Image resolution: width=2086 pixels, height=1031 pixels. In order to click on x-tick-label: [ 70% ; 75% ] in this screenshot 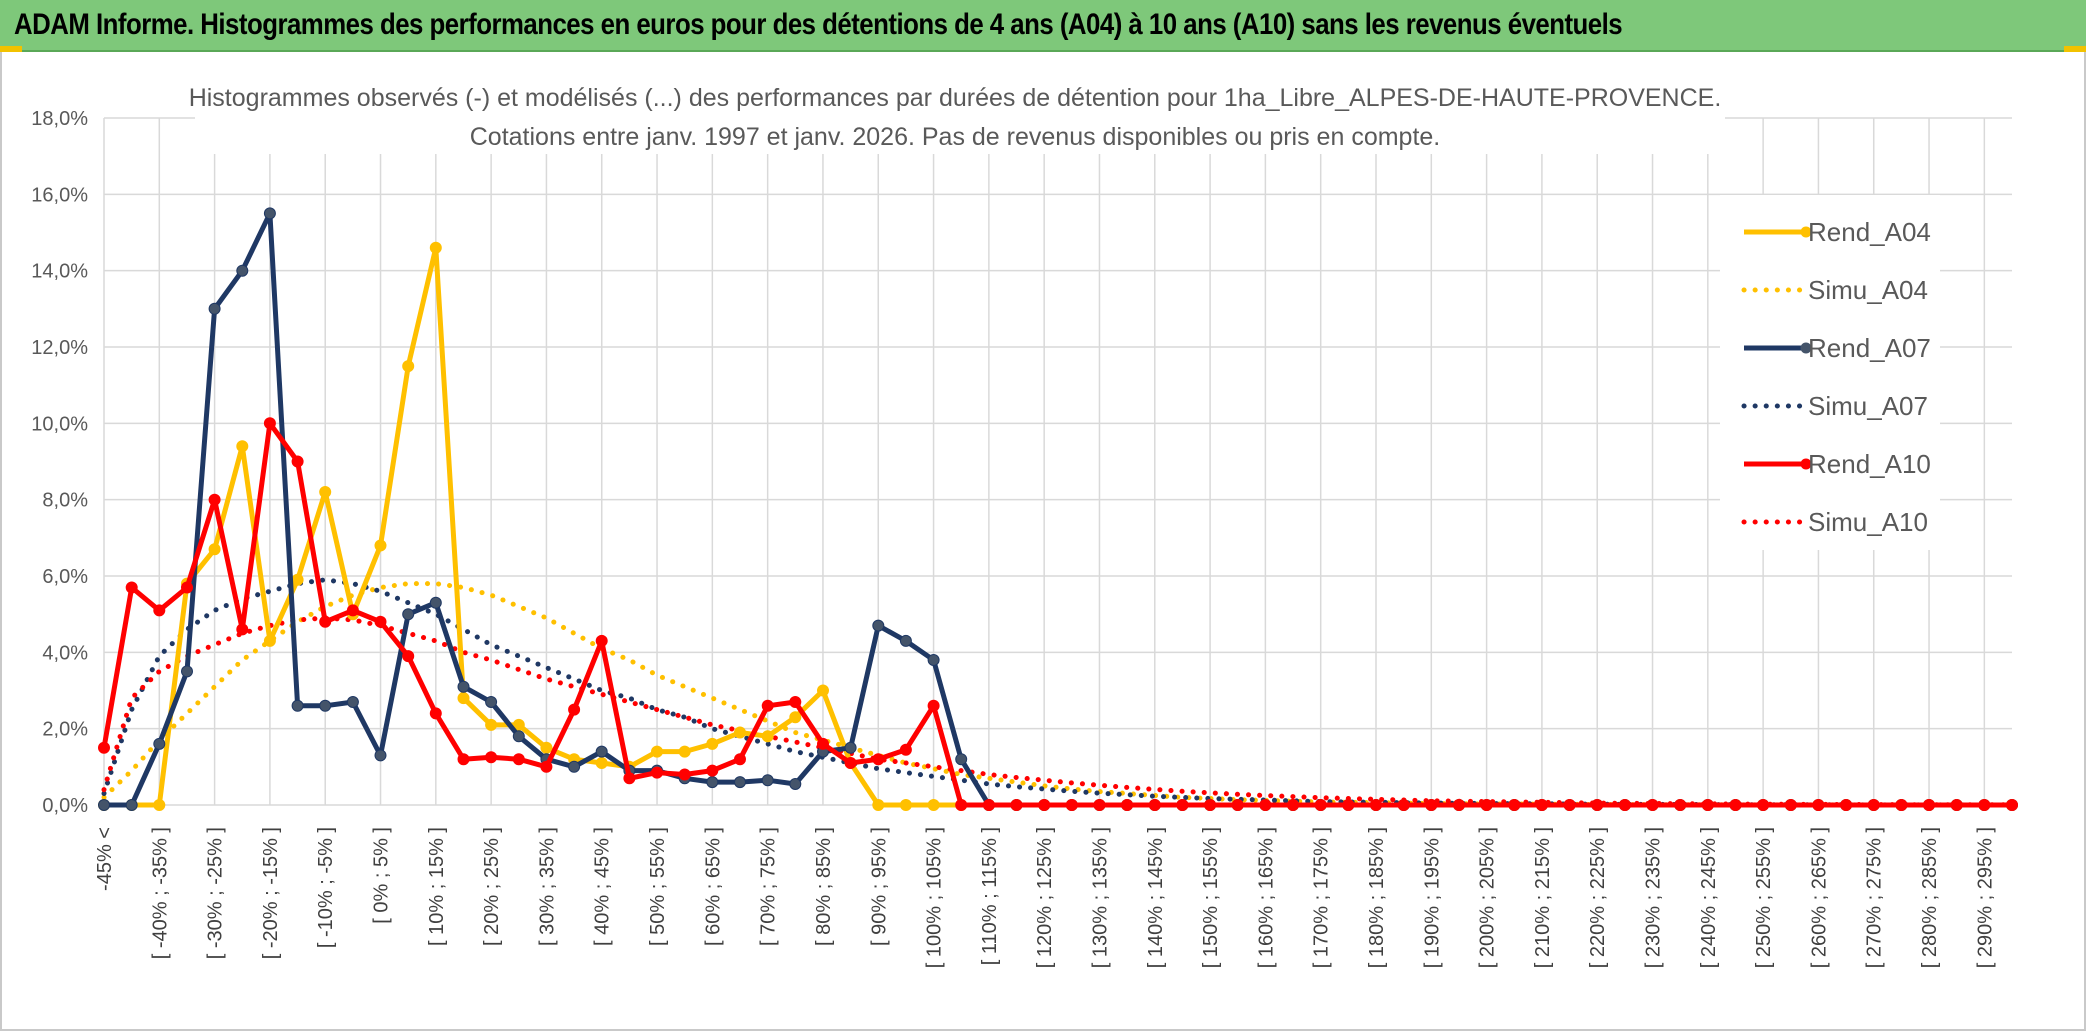, I will do `click(769, 886)`.